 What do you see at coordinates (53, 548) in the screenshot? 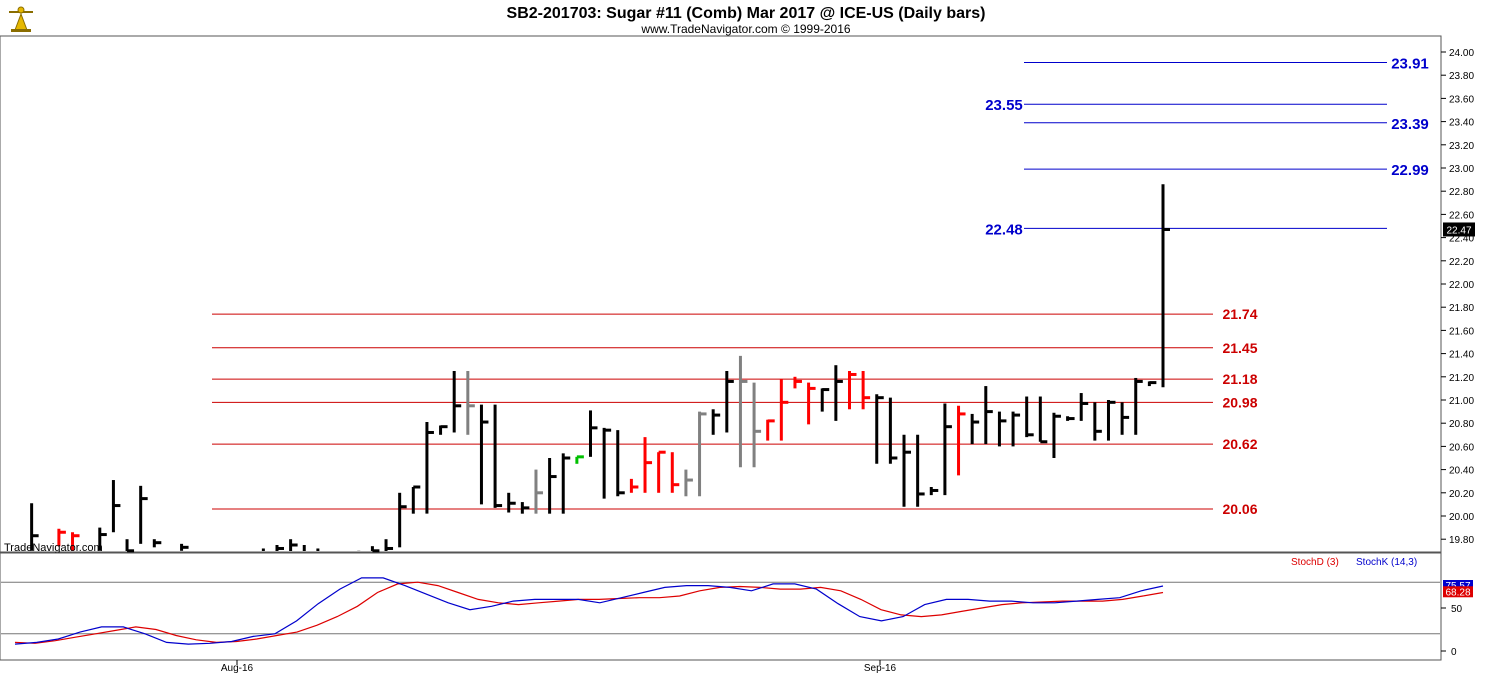
I see `watermark: TradeNavigator.com` at bounding box center [53, 548].